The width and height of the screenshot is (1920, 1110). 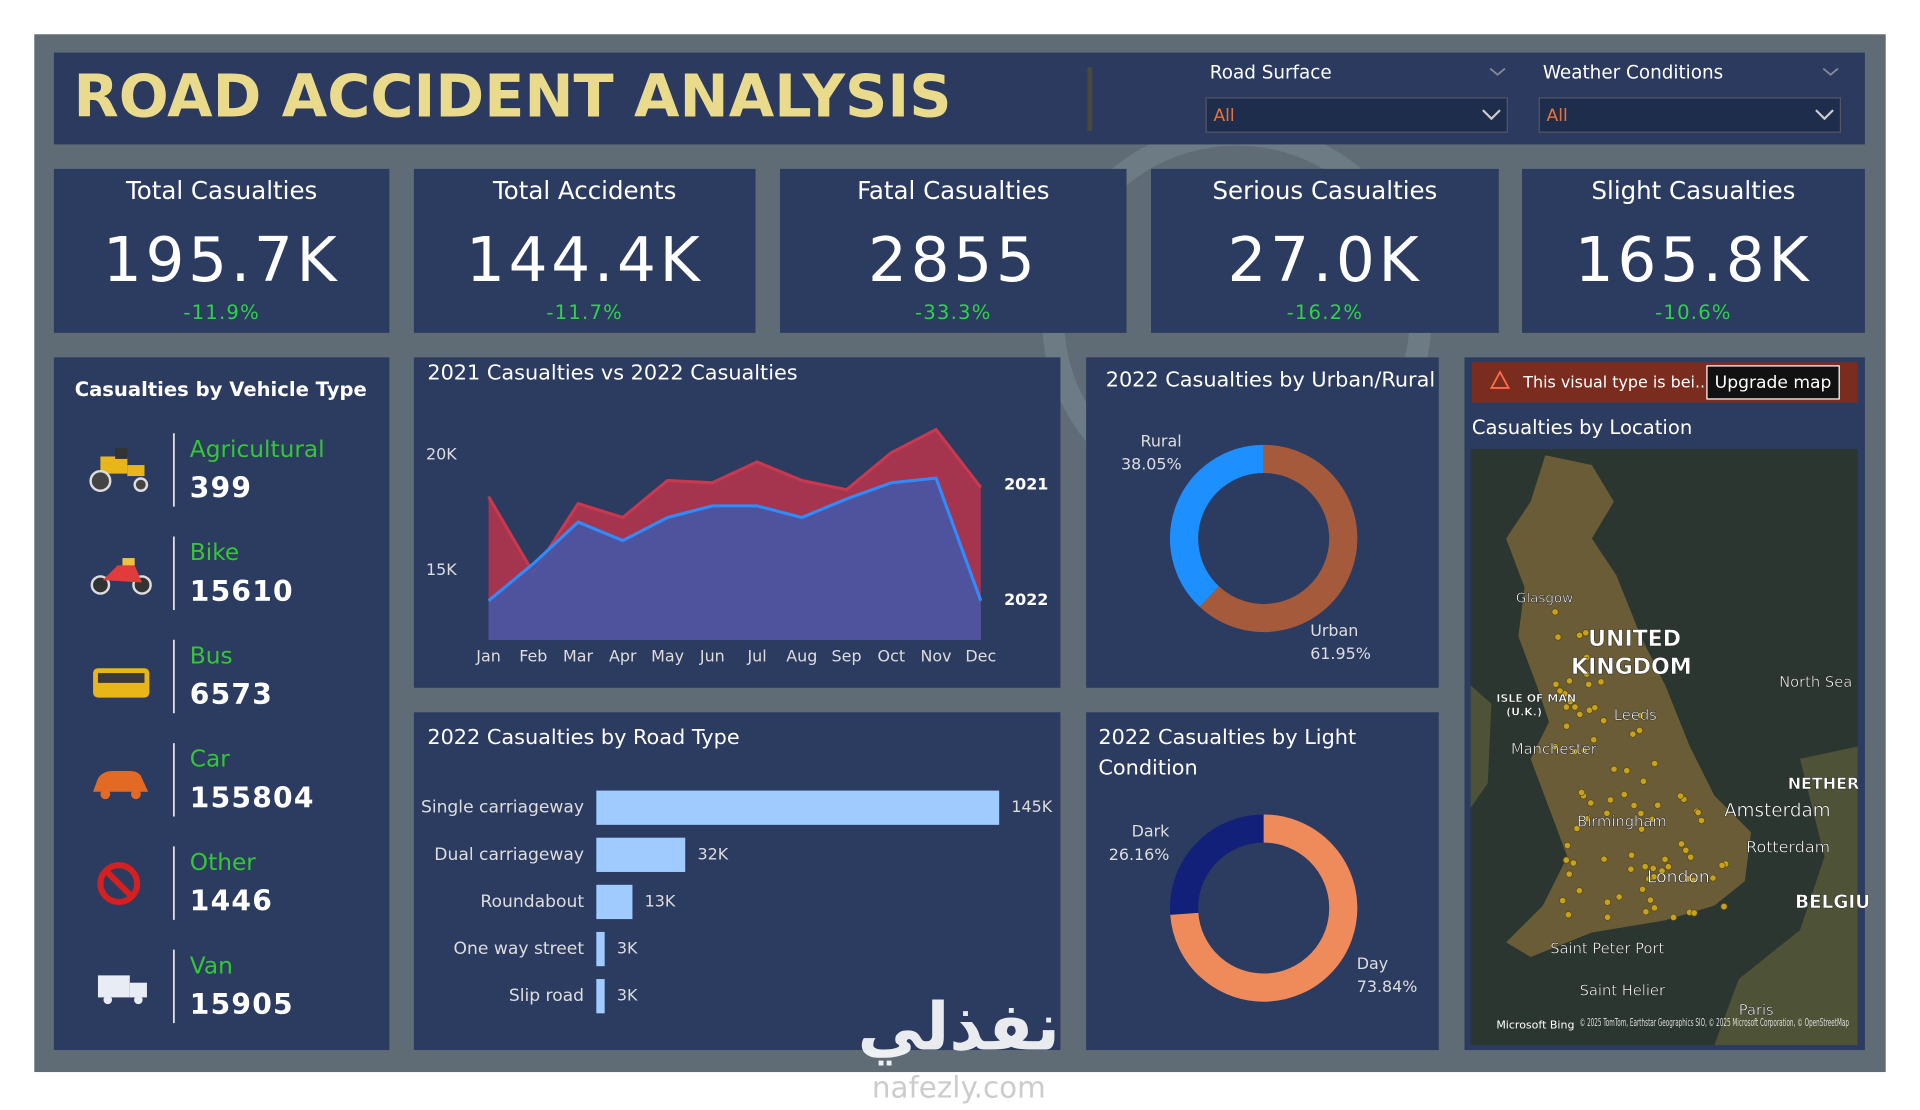 What do you see at coordinates (231, 901) in the screenshot?
I see `vehicle-value: 1446` at bounding box center [231, 901].